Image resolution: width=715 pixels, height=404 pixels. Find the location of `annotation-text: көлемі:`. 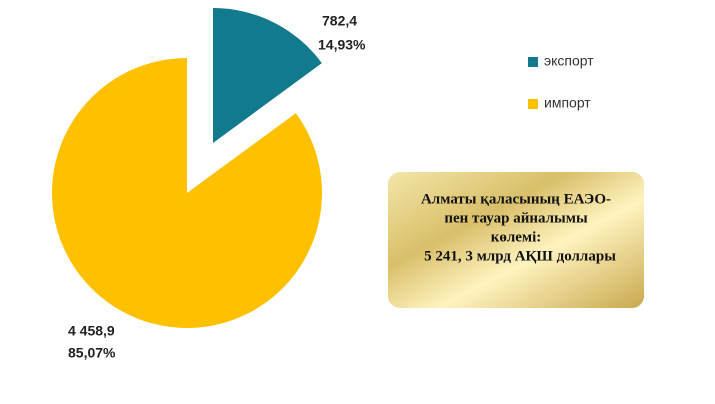

annotation-text: көлемі: is located at coordinates (516, 237).